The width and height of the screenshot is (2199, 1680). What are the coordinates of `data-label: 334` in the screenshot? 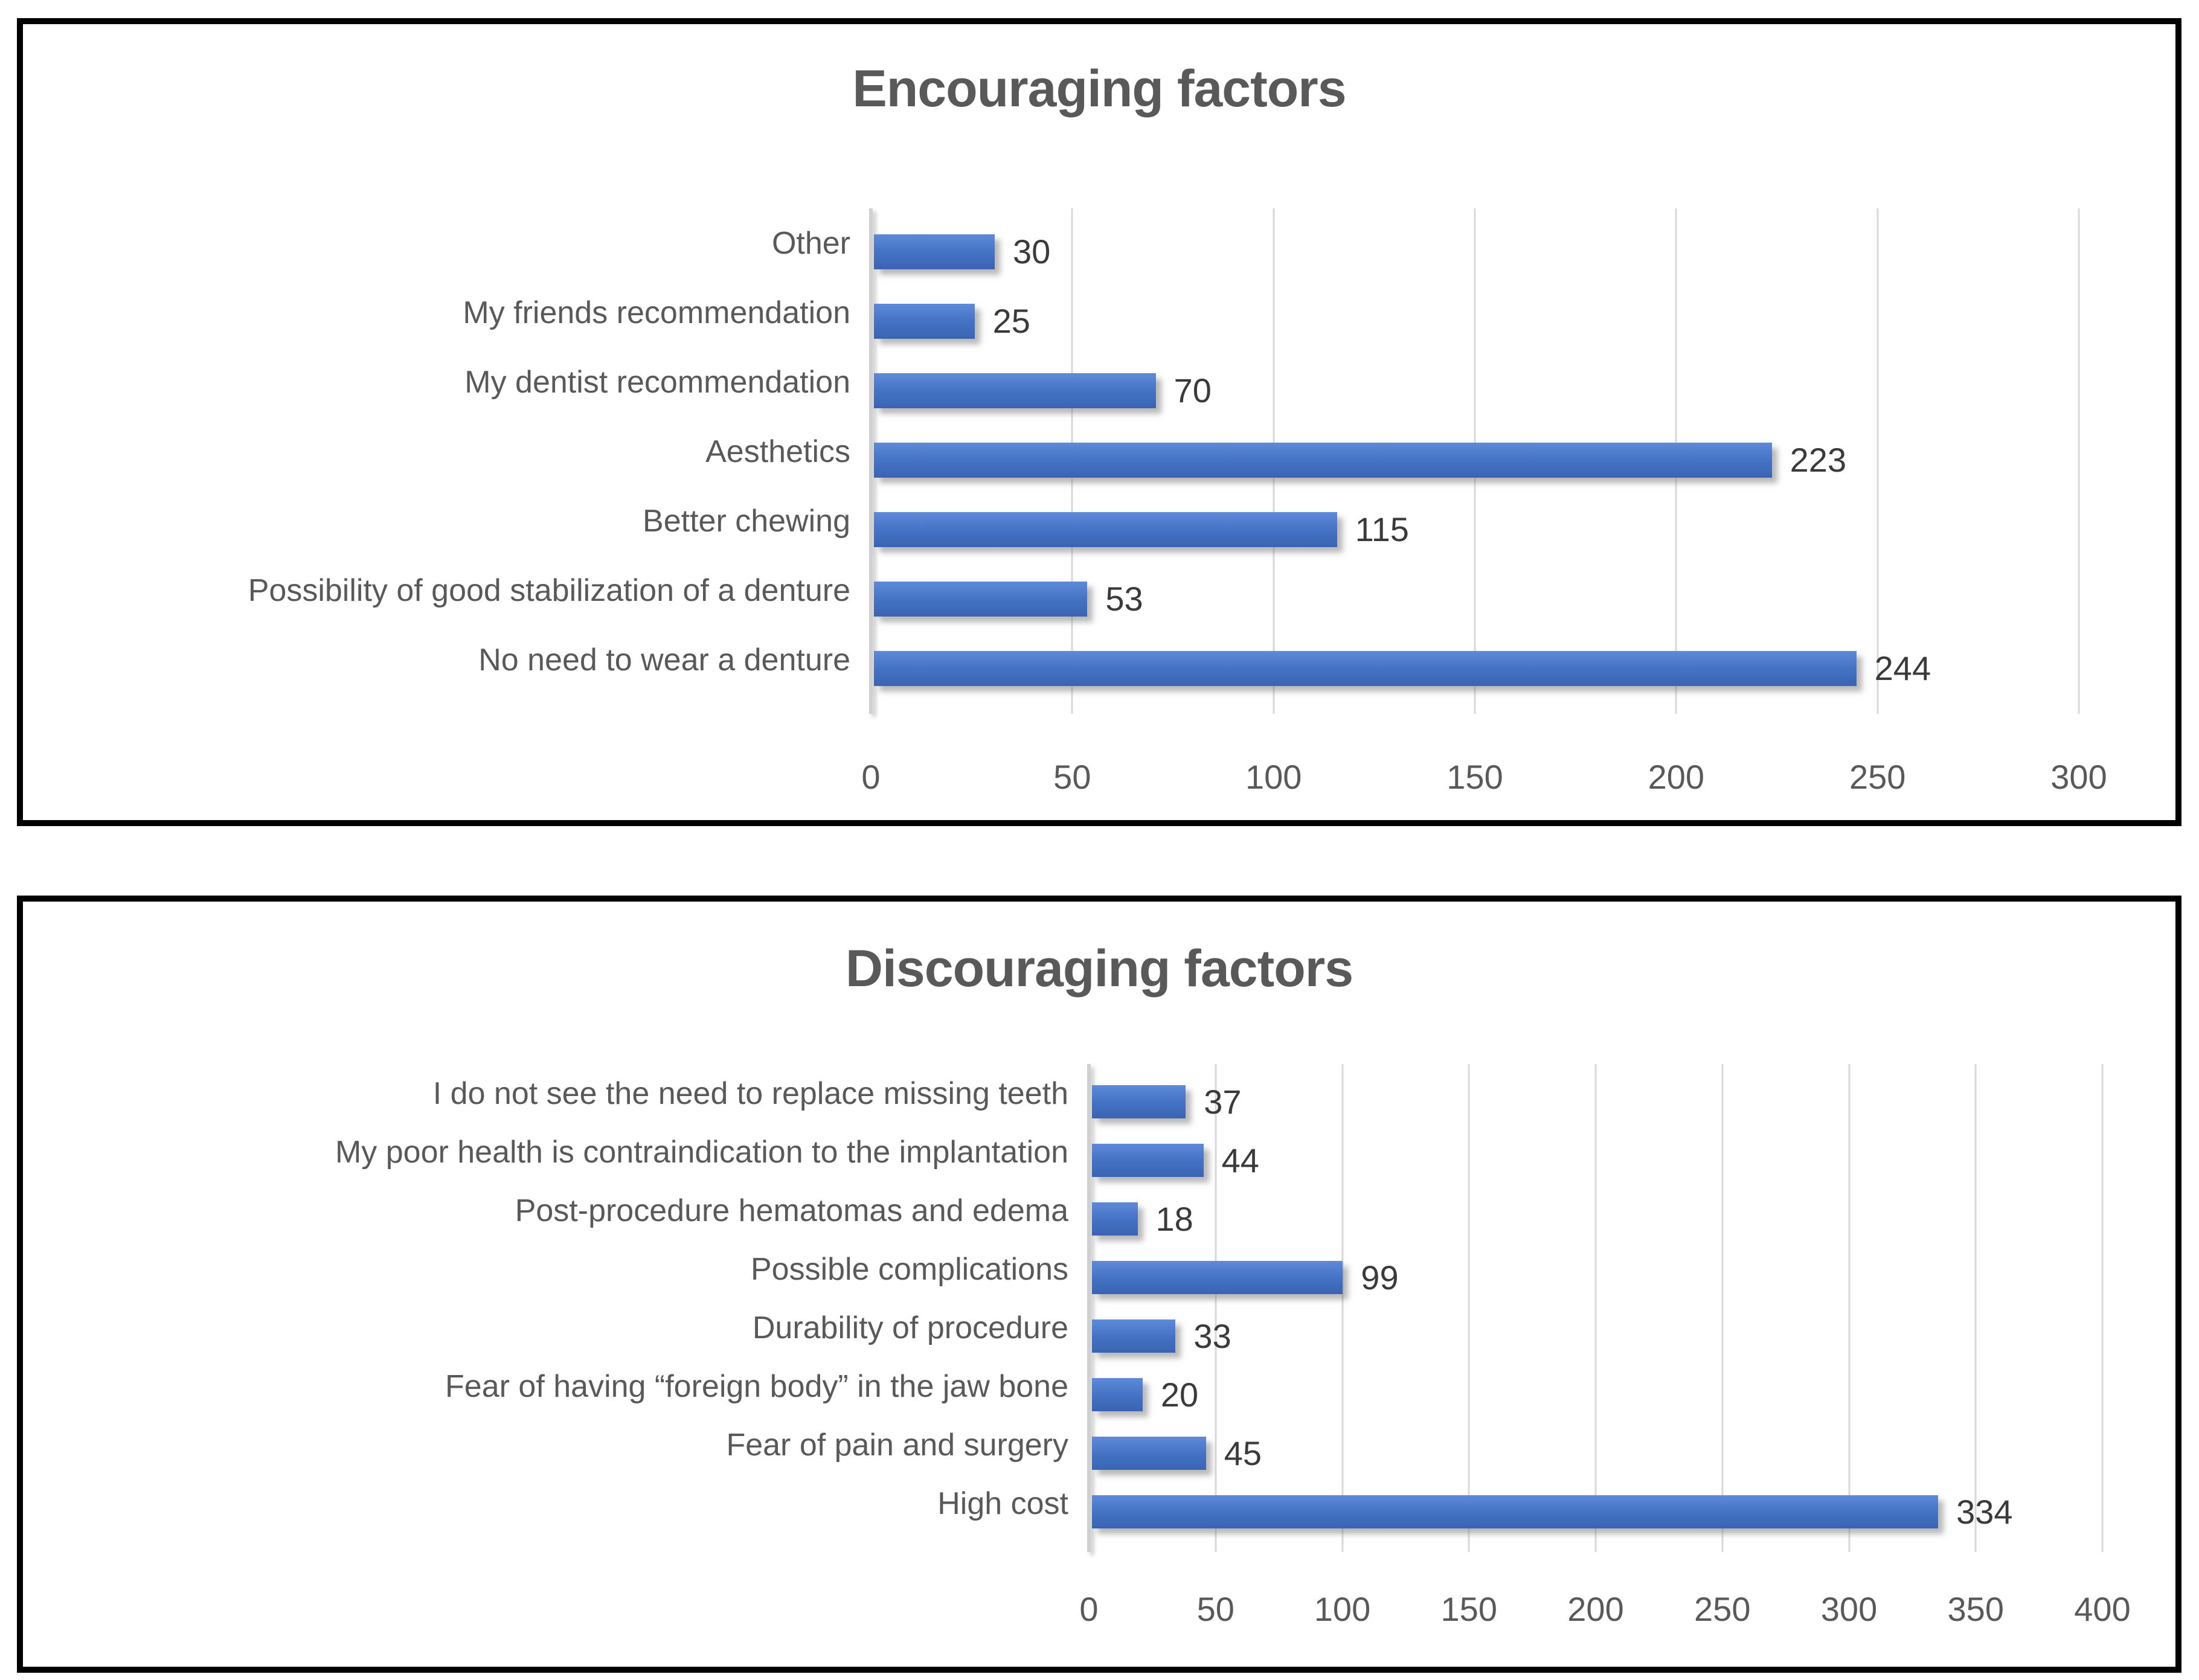 It's located at (1984, 1512).